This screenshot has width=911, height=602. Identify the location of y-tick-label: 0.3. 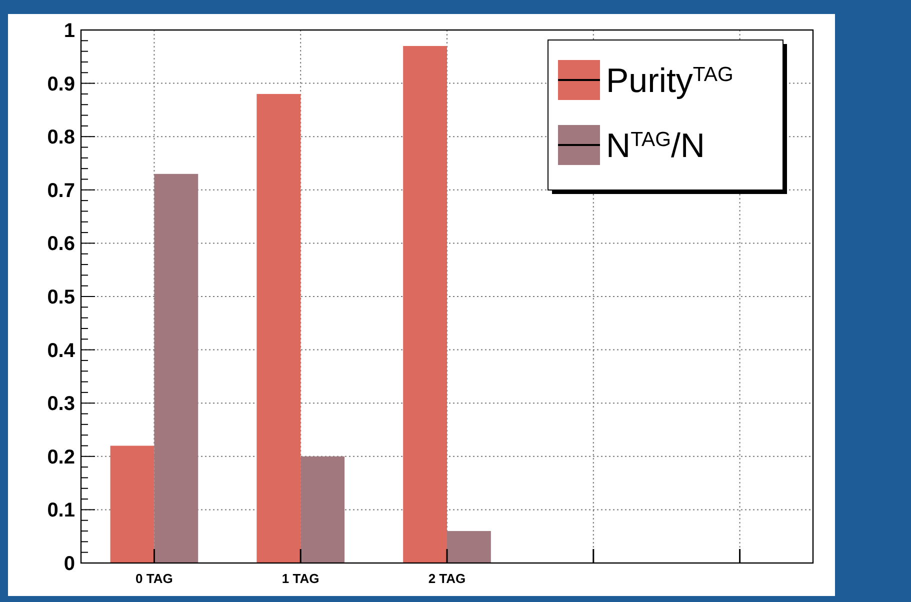
(61, 404).